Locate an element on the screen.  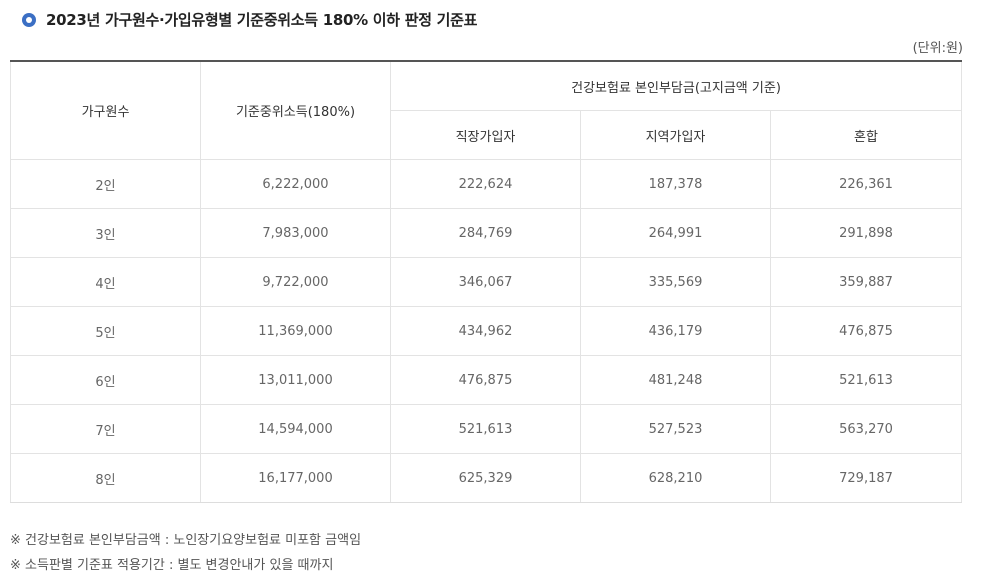
table-row: 3인 7,983,000 284,769 264,991 291,898 is located at coordinates (486, 233).